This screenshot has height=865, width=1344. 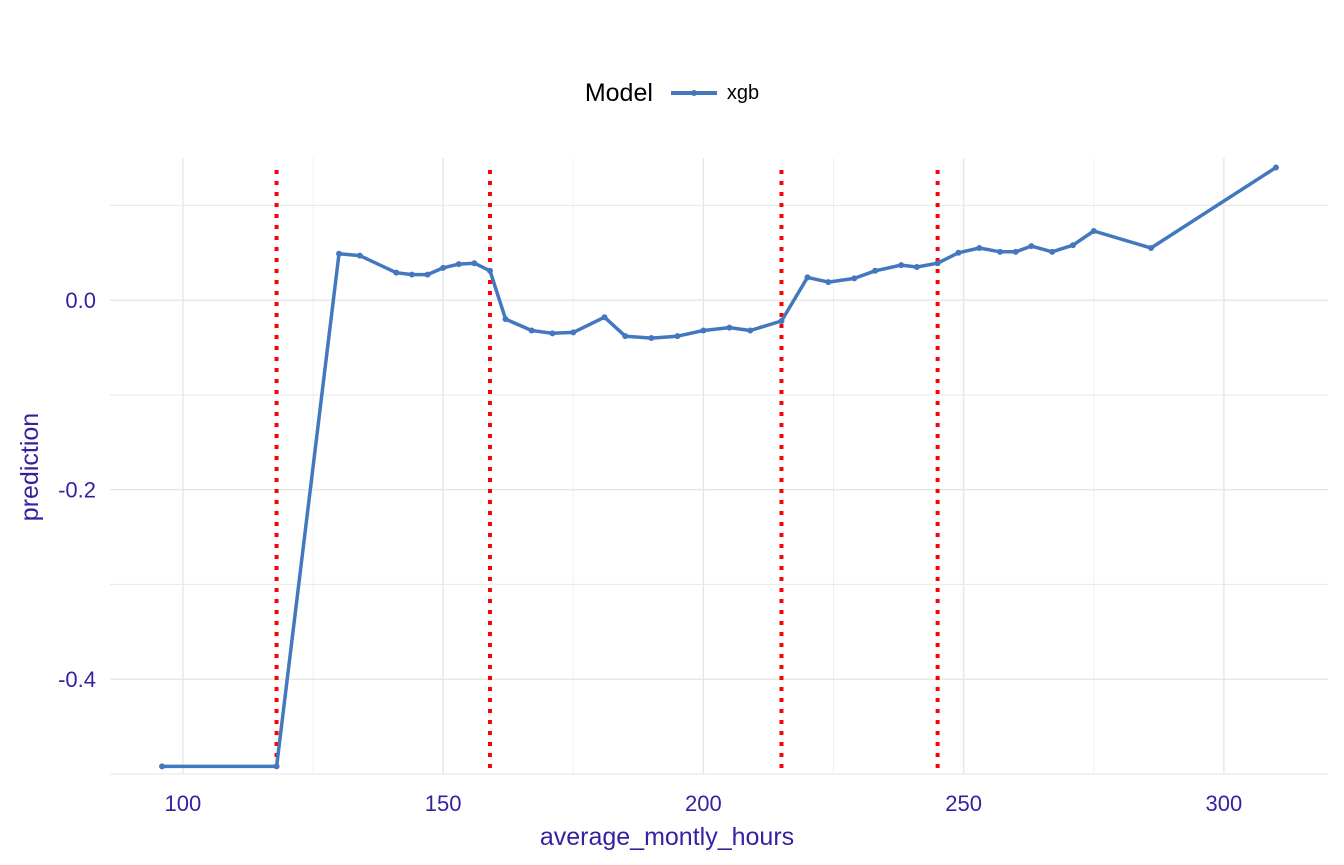 I want to click on x-tick-labels: 100 150 200 250 300, so click(x=704, y=803).